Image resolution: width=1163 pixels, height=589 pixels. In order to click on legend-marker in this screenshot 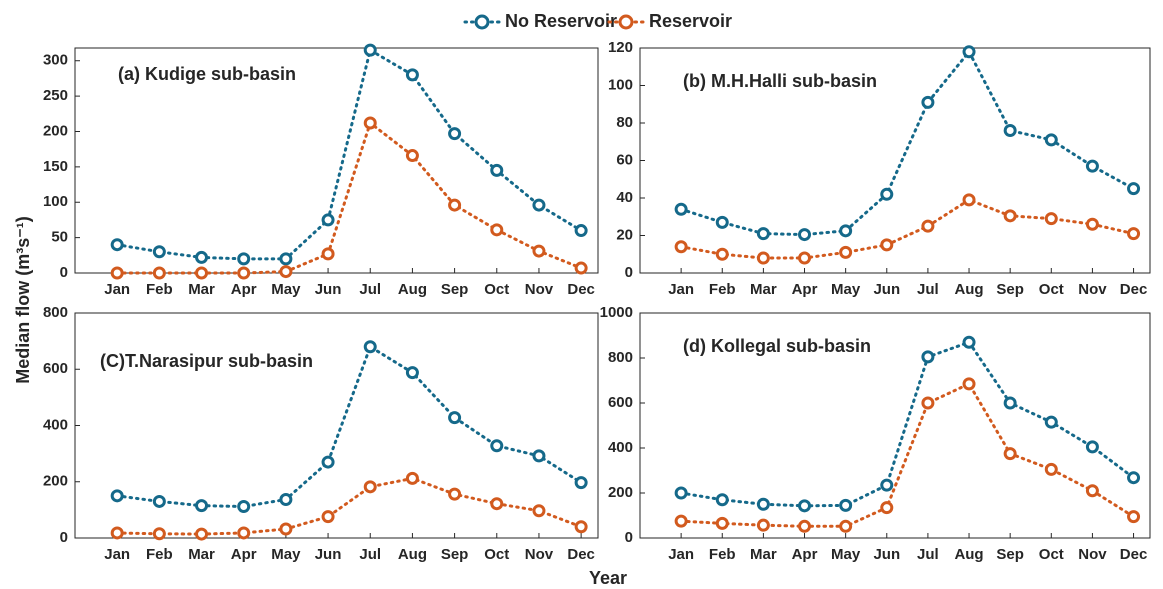, I will do `click(626, 22)`.